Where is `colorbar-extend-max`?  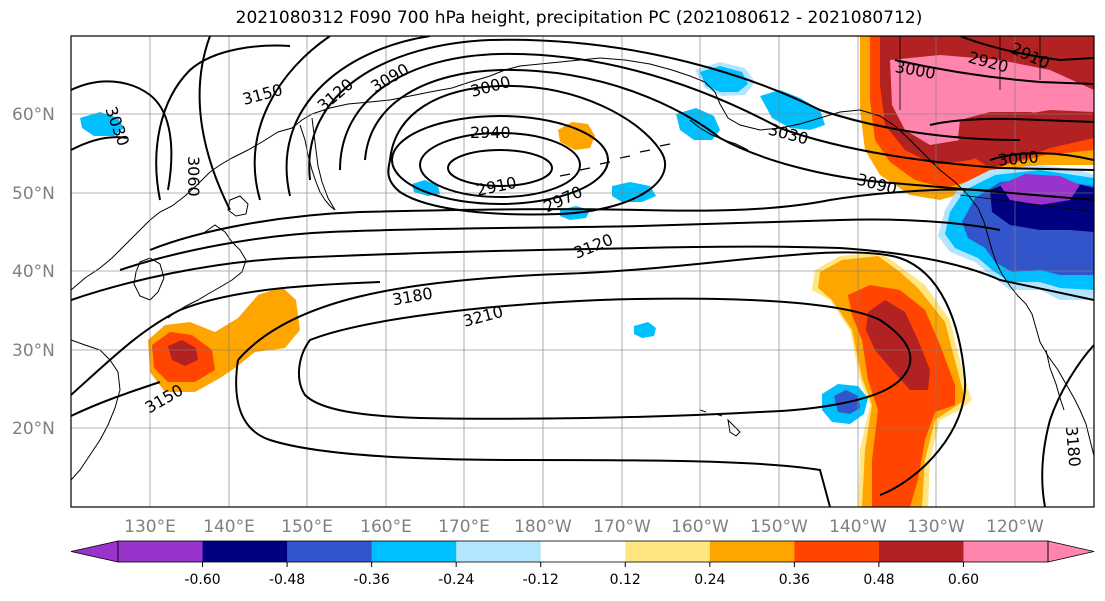 colorbar-extend-max is located at coordinates (1071, 551).